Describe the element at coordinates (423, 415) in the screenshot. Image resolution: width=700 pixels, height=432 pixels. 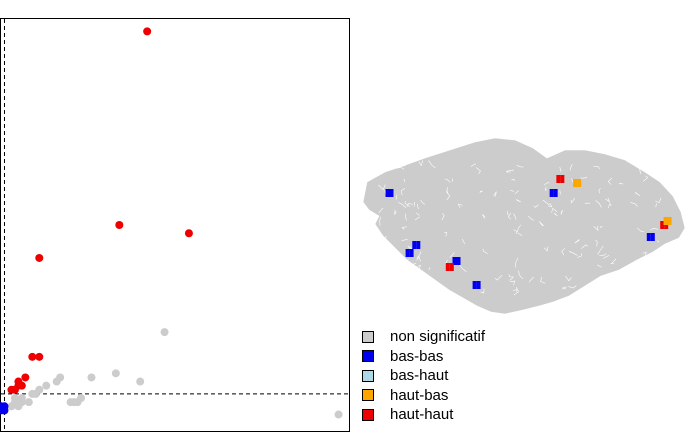
I see `legend-item-haut-haut: haut-haut` at that location.